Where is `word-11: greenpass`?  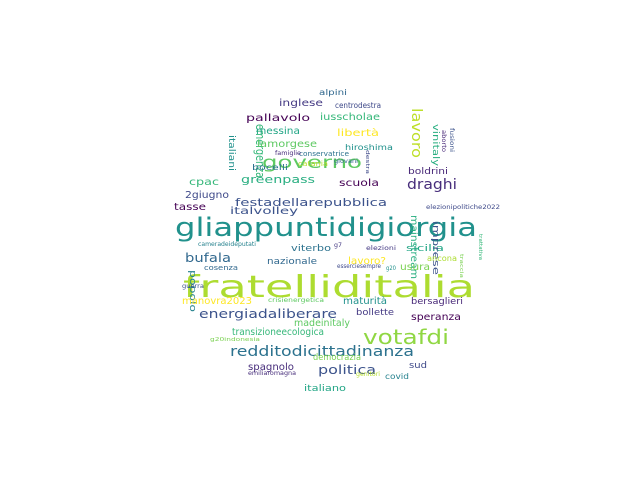
word-11: greenpass is located at coordinates (278, 179).